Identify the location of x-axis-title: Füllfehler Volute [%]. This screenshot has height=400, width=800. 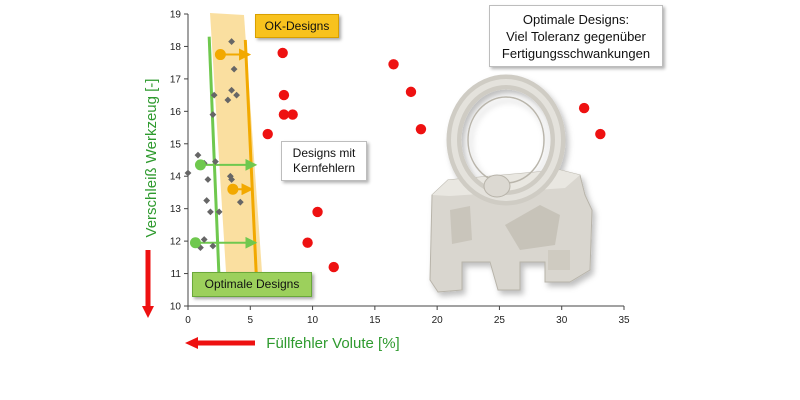
(332, 343).